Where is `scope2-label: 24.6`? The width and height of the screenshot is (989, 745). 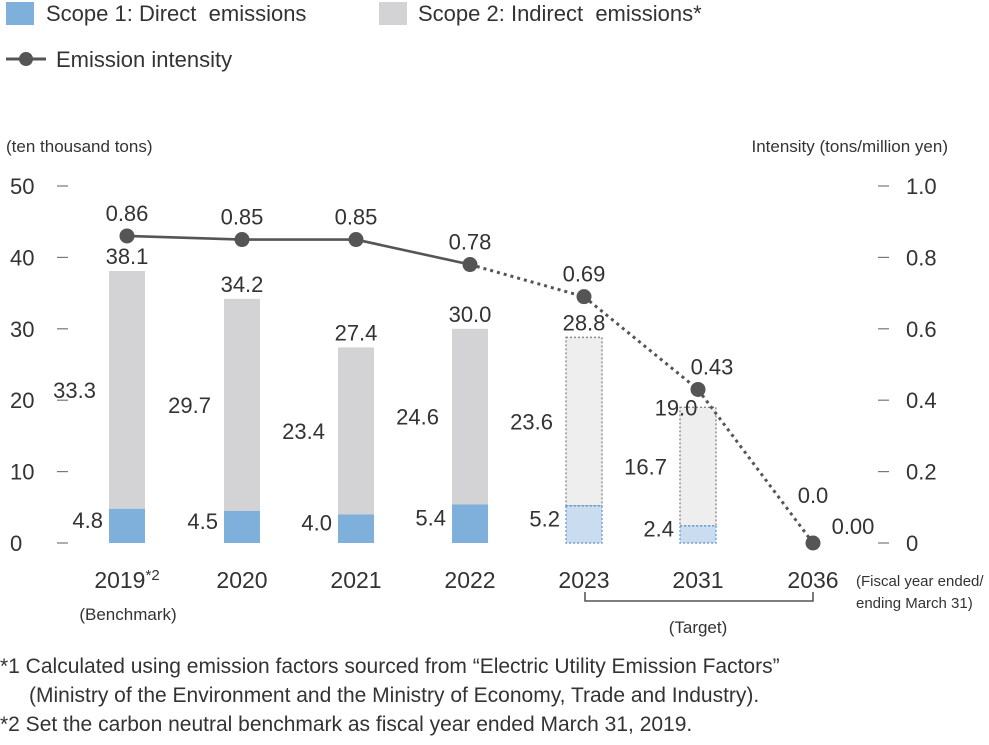 scope2-label: 24.6 is located at coordinates (417, 417).